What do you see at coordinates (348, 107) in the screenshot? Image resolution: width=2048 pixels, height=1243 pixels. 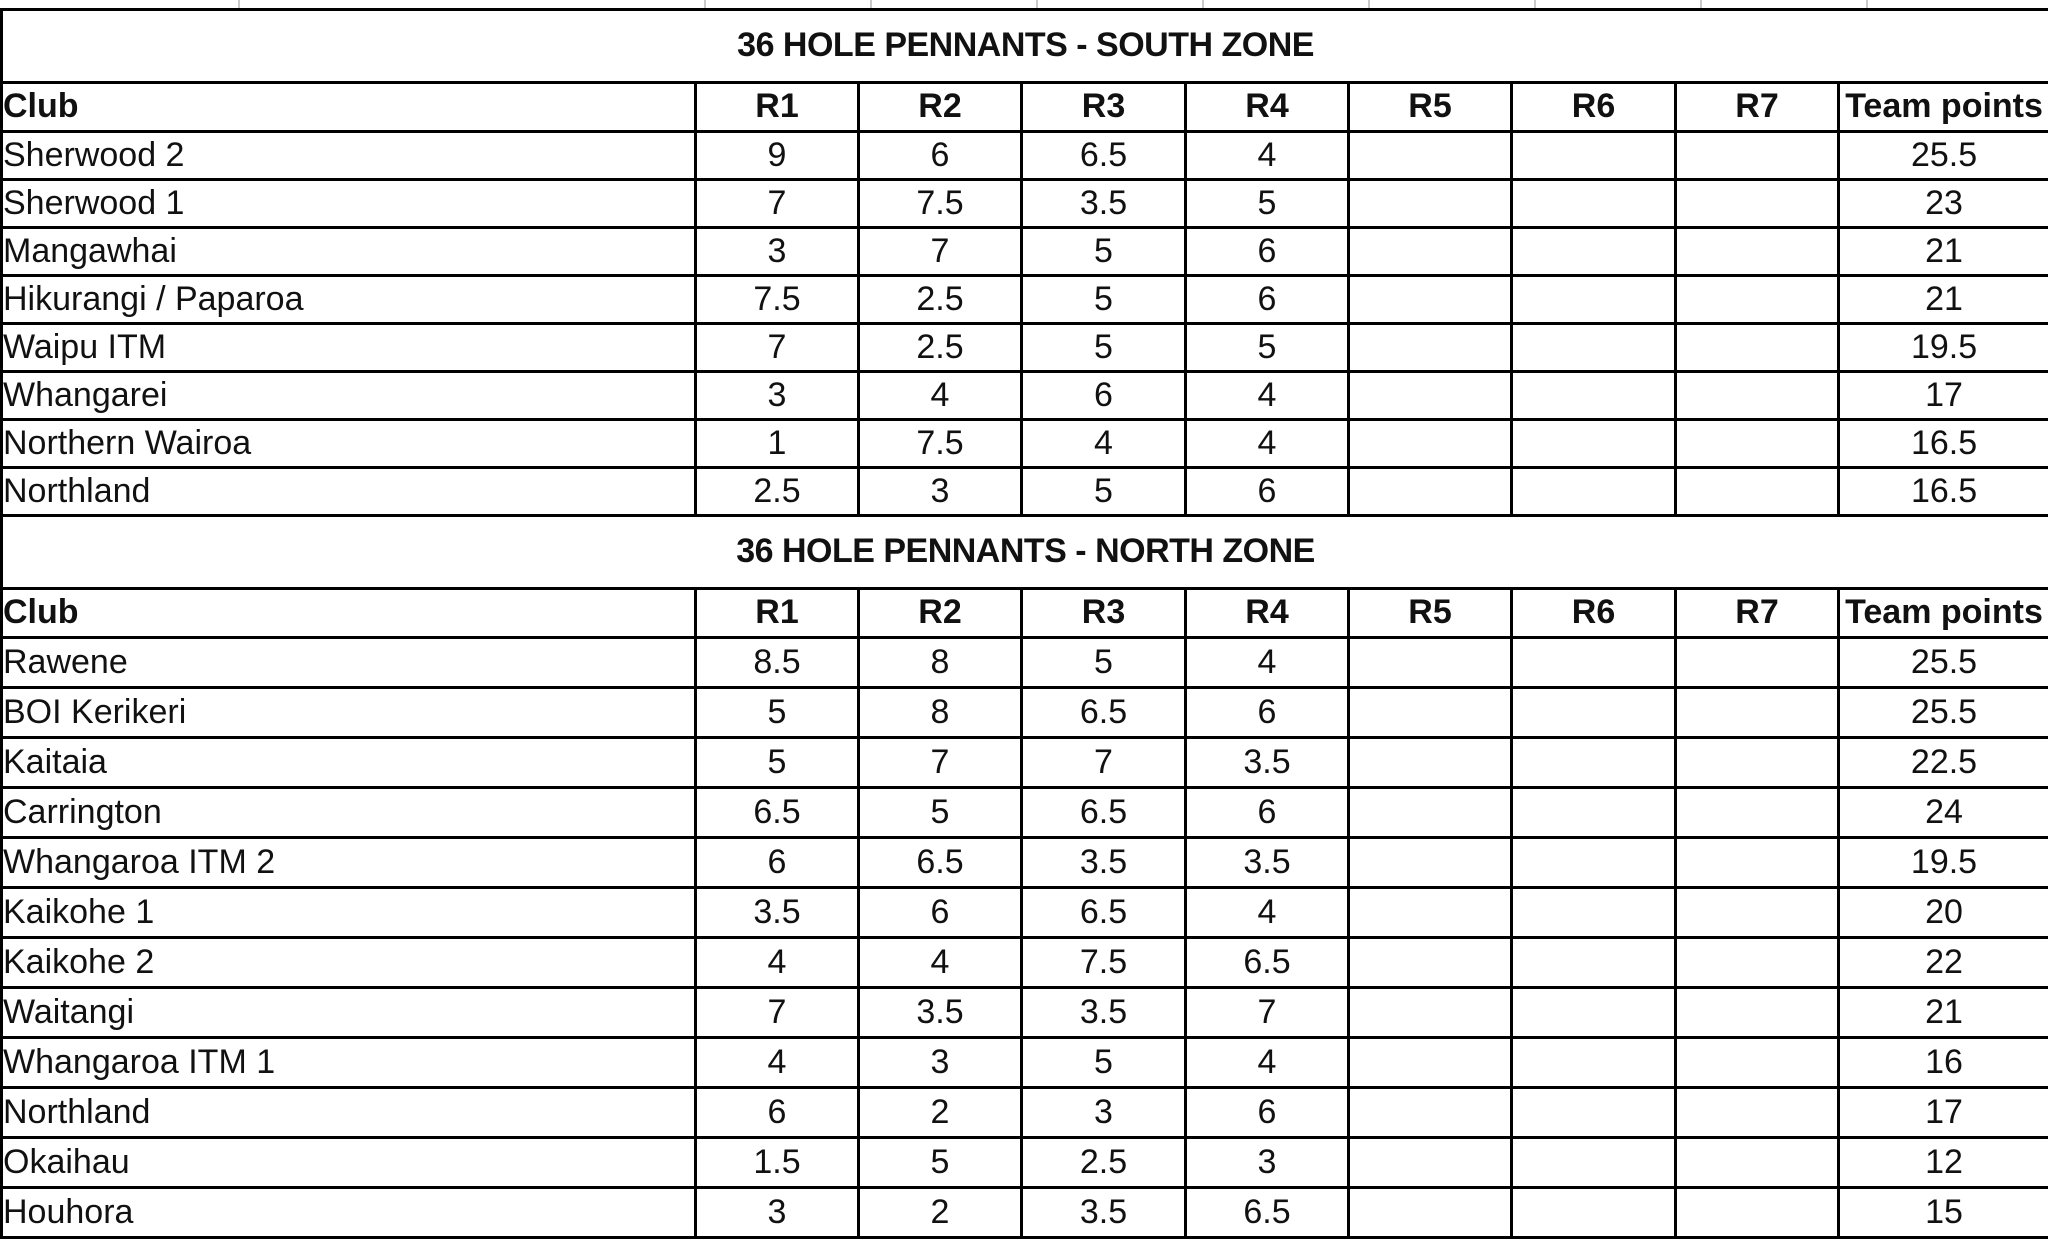 I see `column-header-club: Club` at bounding box center [348, 107].